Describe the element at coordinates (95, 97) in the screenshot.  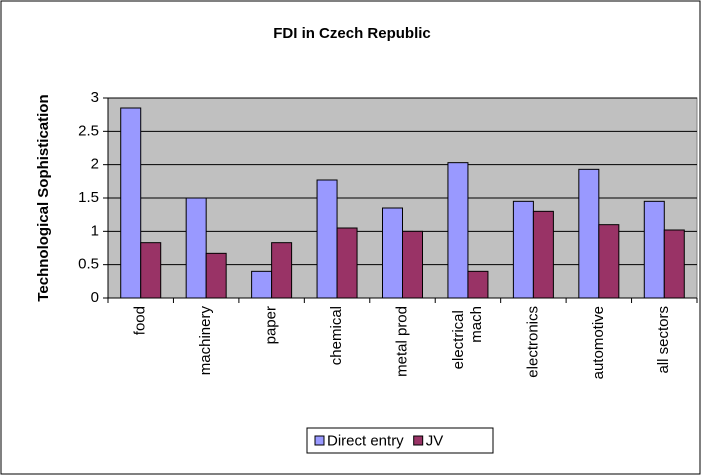
I see `y-tick-label: 3` at that location.